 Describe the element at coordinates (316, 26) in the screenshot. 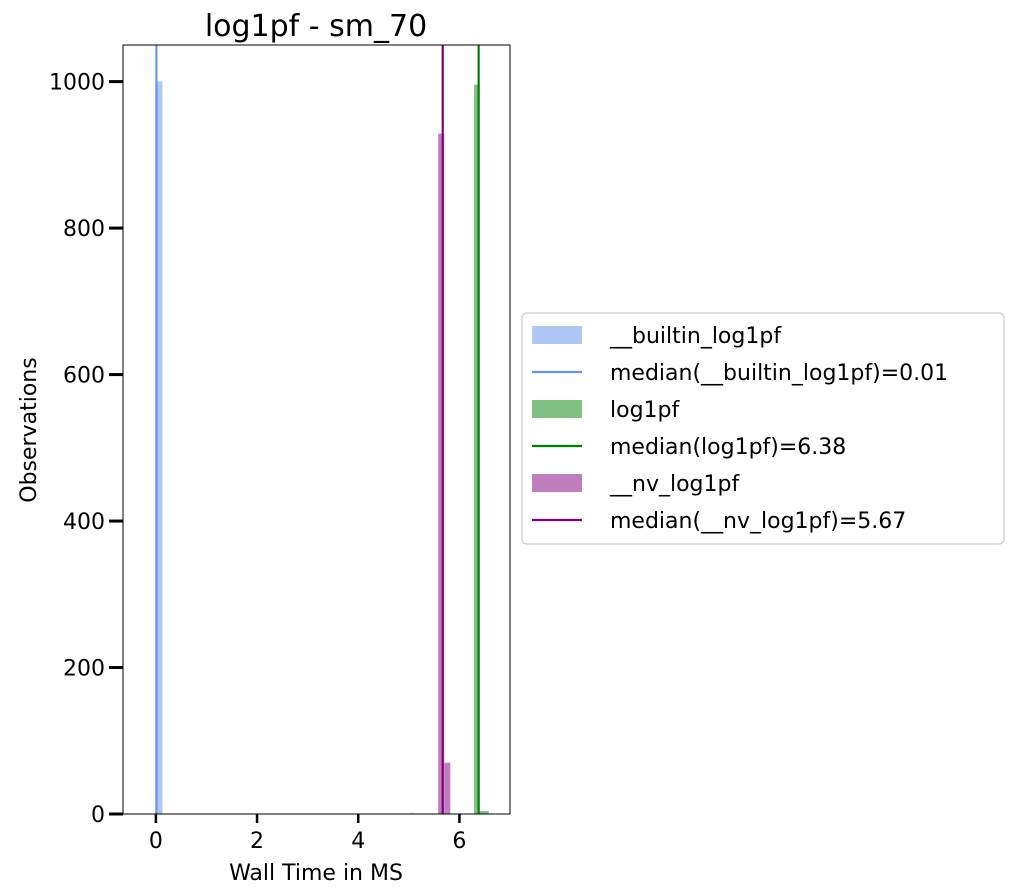

I see `chart-title: log1pf - sm_70` at that location.